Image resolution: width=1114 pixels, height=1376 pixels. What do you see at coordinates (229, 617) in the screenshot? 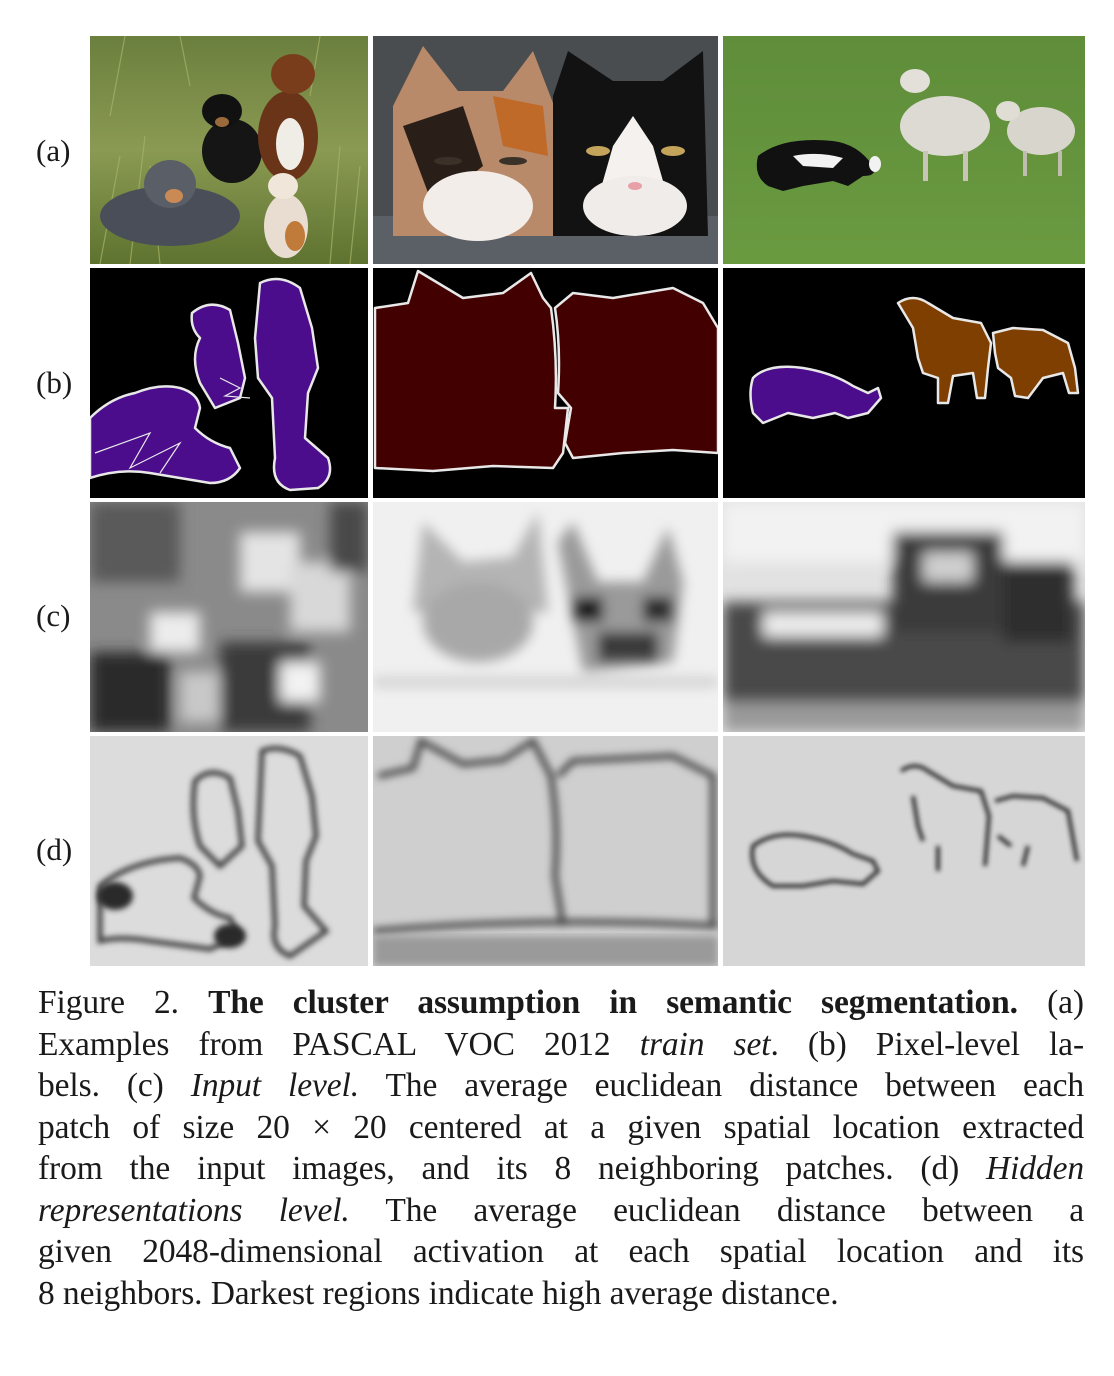
I see `input-level-map-dogs` at bounding box center [229, 617].